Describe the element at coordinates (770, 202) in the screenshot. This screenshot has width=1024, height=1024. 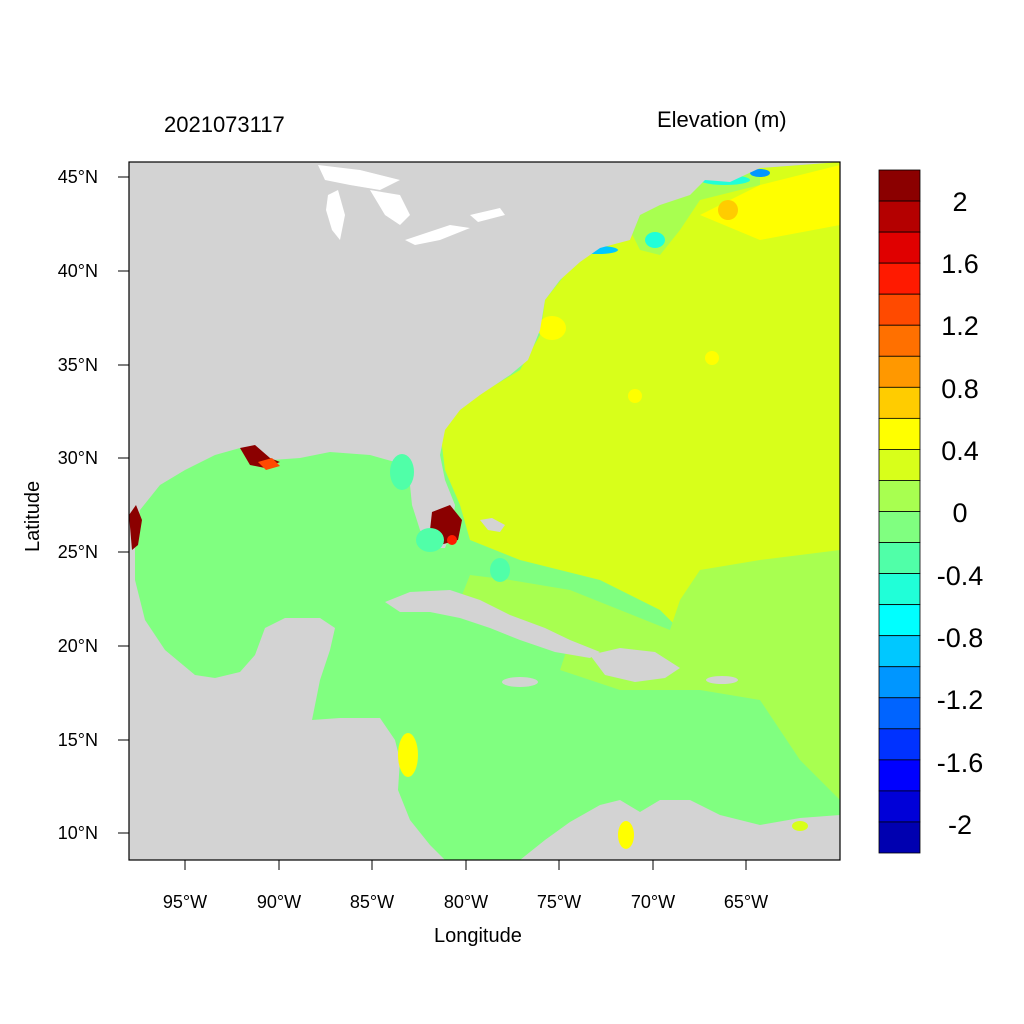
I see `gulf-of-maine` at that location.